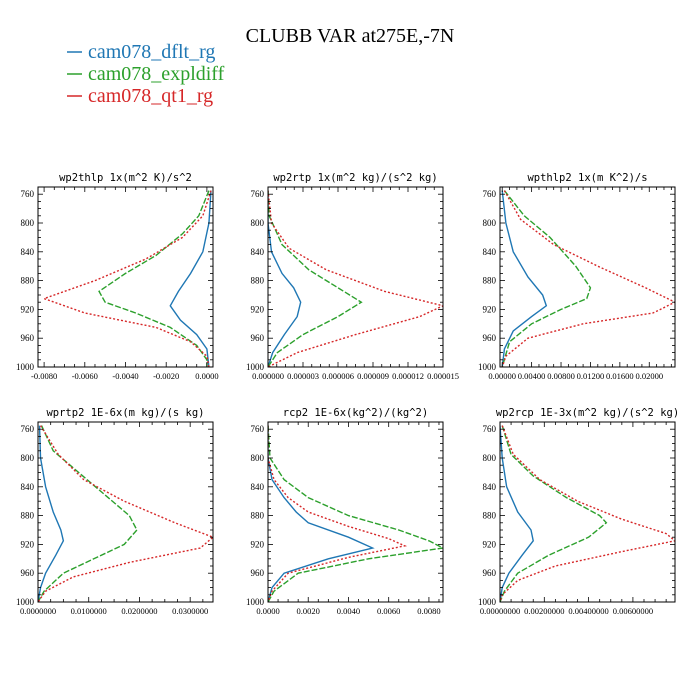 The width and height of the screenshot is (700, 700). Describe the element at coordinates (388, 611) in the screenshot. I see `x-tick-label: 0.0060` at that location.